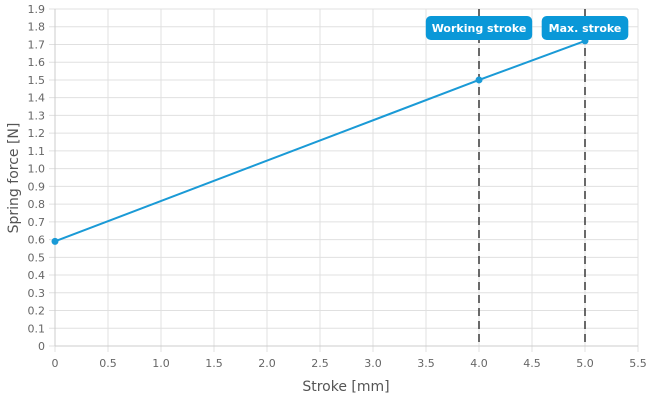 The image size is (650, 404). What do you see at coordinates (14, 178) in the screenshot?
I see `y-axis-label: Spring force [N]` at bounding box center [14, 178].